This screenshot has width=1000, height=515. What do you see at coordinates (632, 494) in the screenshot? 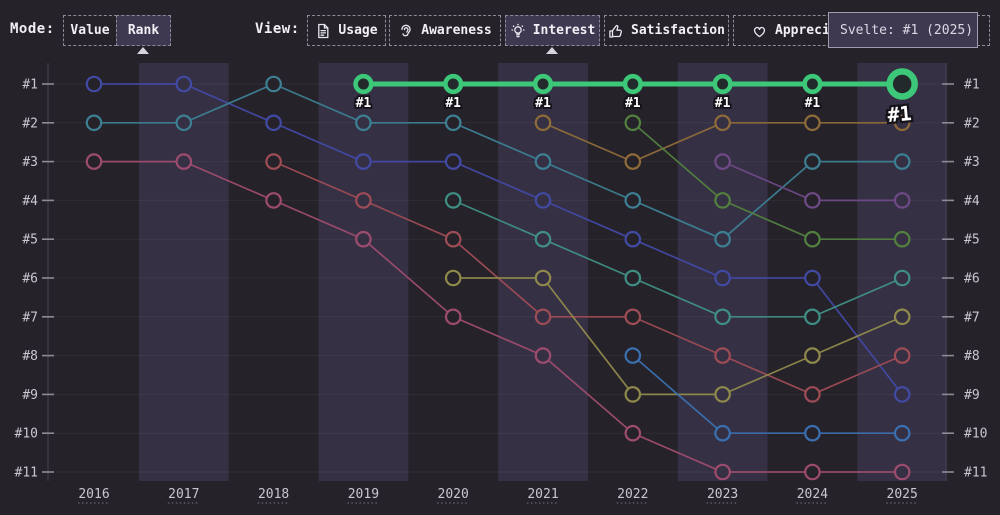
I see `year-label: 2022` at bounding box center [632, 494].